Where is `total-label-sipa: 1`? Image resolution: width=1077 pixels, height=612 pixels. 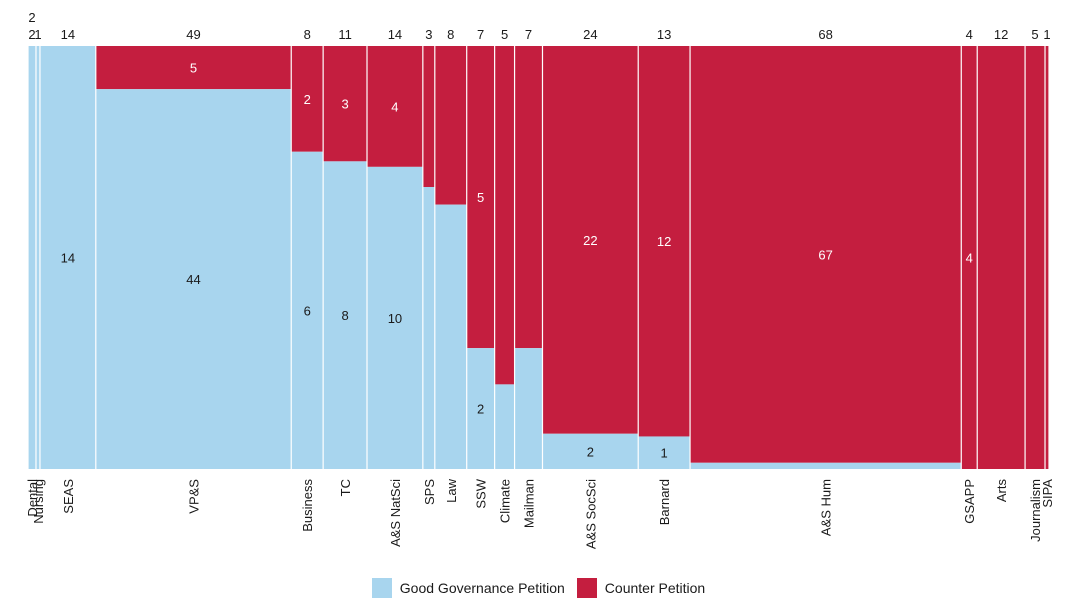 total-label-sipa: 1 is located at coordinates (1046, 34).